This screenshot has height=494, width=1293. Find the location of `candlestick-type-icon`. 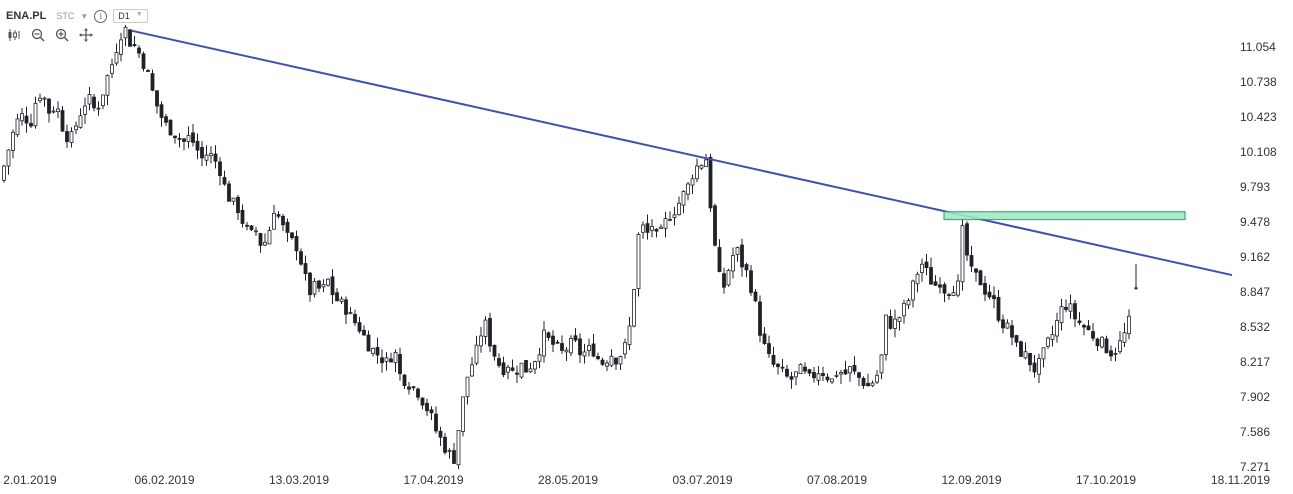

candlestick-type-icon is located at coordinates (14, 35).